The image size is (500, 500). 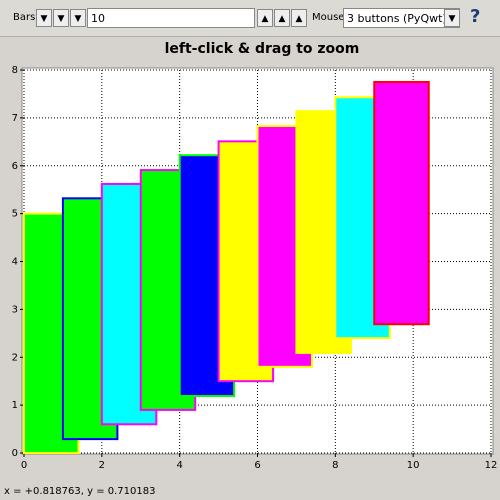 What do you see at coordinates (413, 465) in the screenshot?
I see `x-tick-label: 10` at bounding box center [413, 465].